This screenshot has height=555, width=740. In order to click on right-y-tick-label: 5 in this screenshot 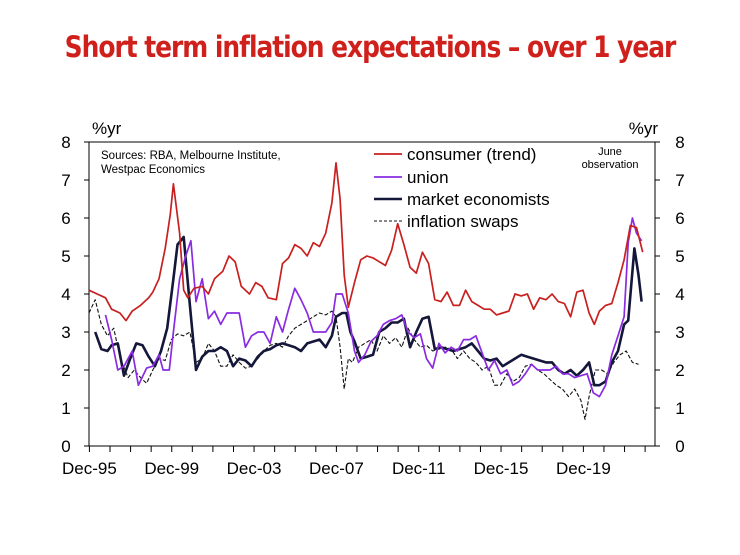, I will do `click(679, 256)`.